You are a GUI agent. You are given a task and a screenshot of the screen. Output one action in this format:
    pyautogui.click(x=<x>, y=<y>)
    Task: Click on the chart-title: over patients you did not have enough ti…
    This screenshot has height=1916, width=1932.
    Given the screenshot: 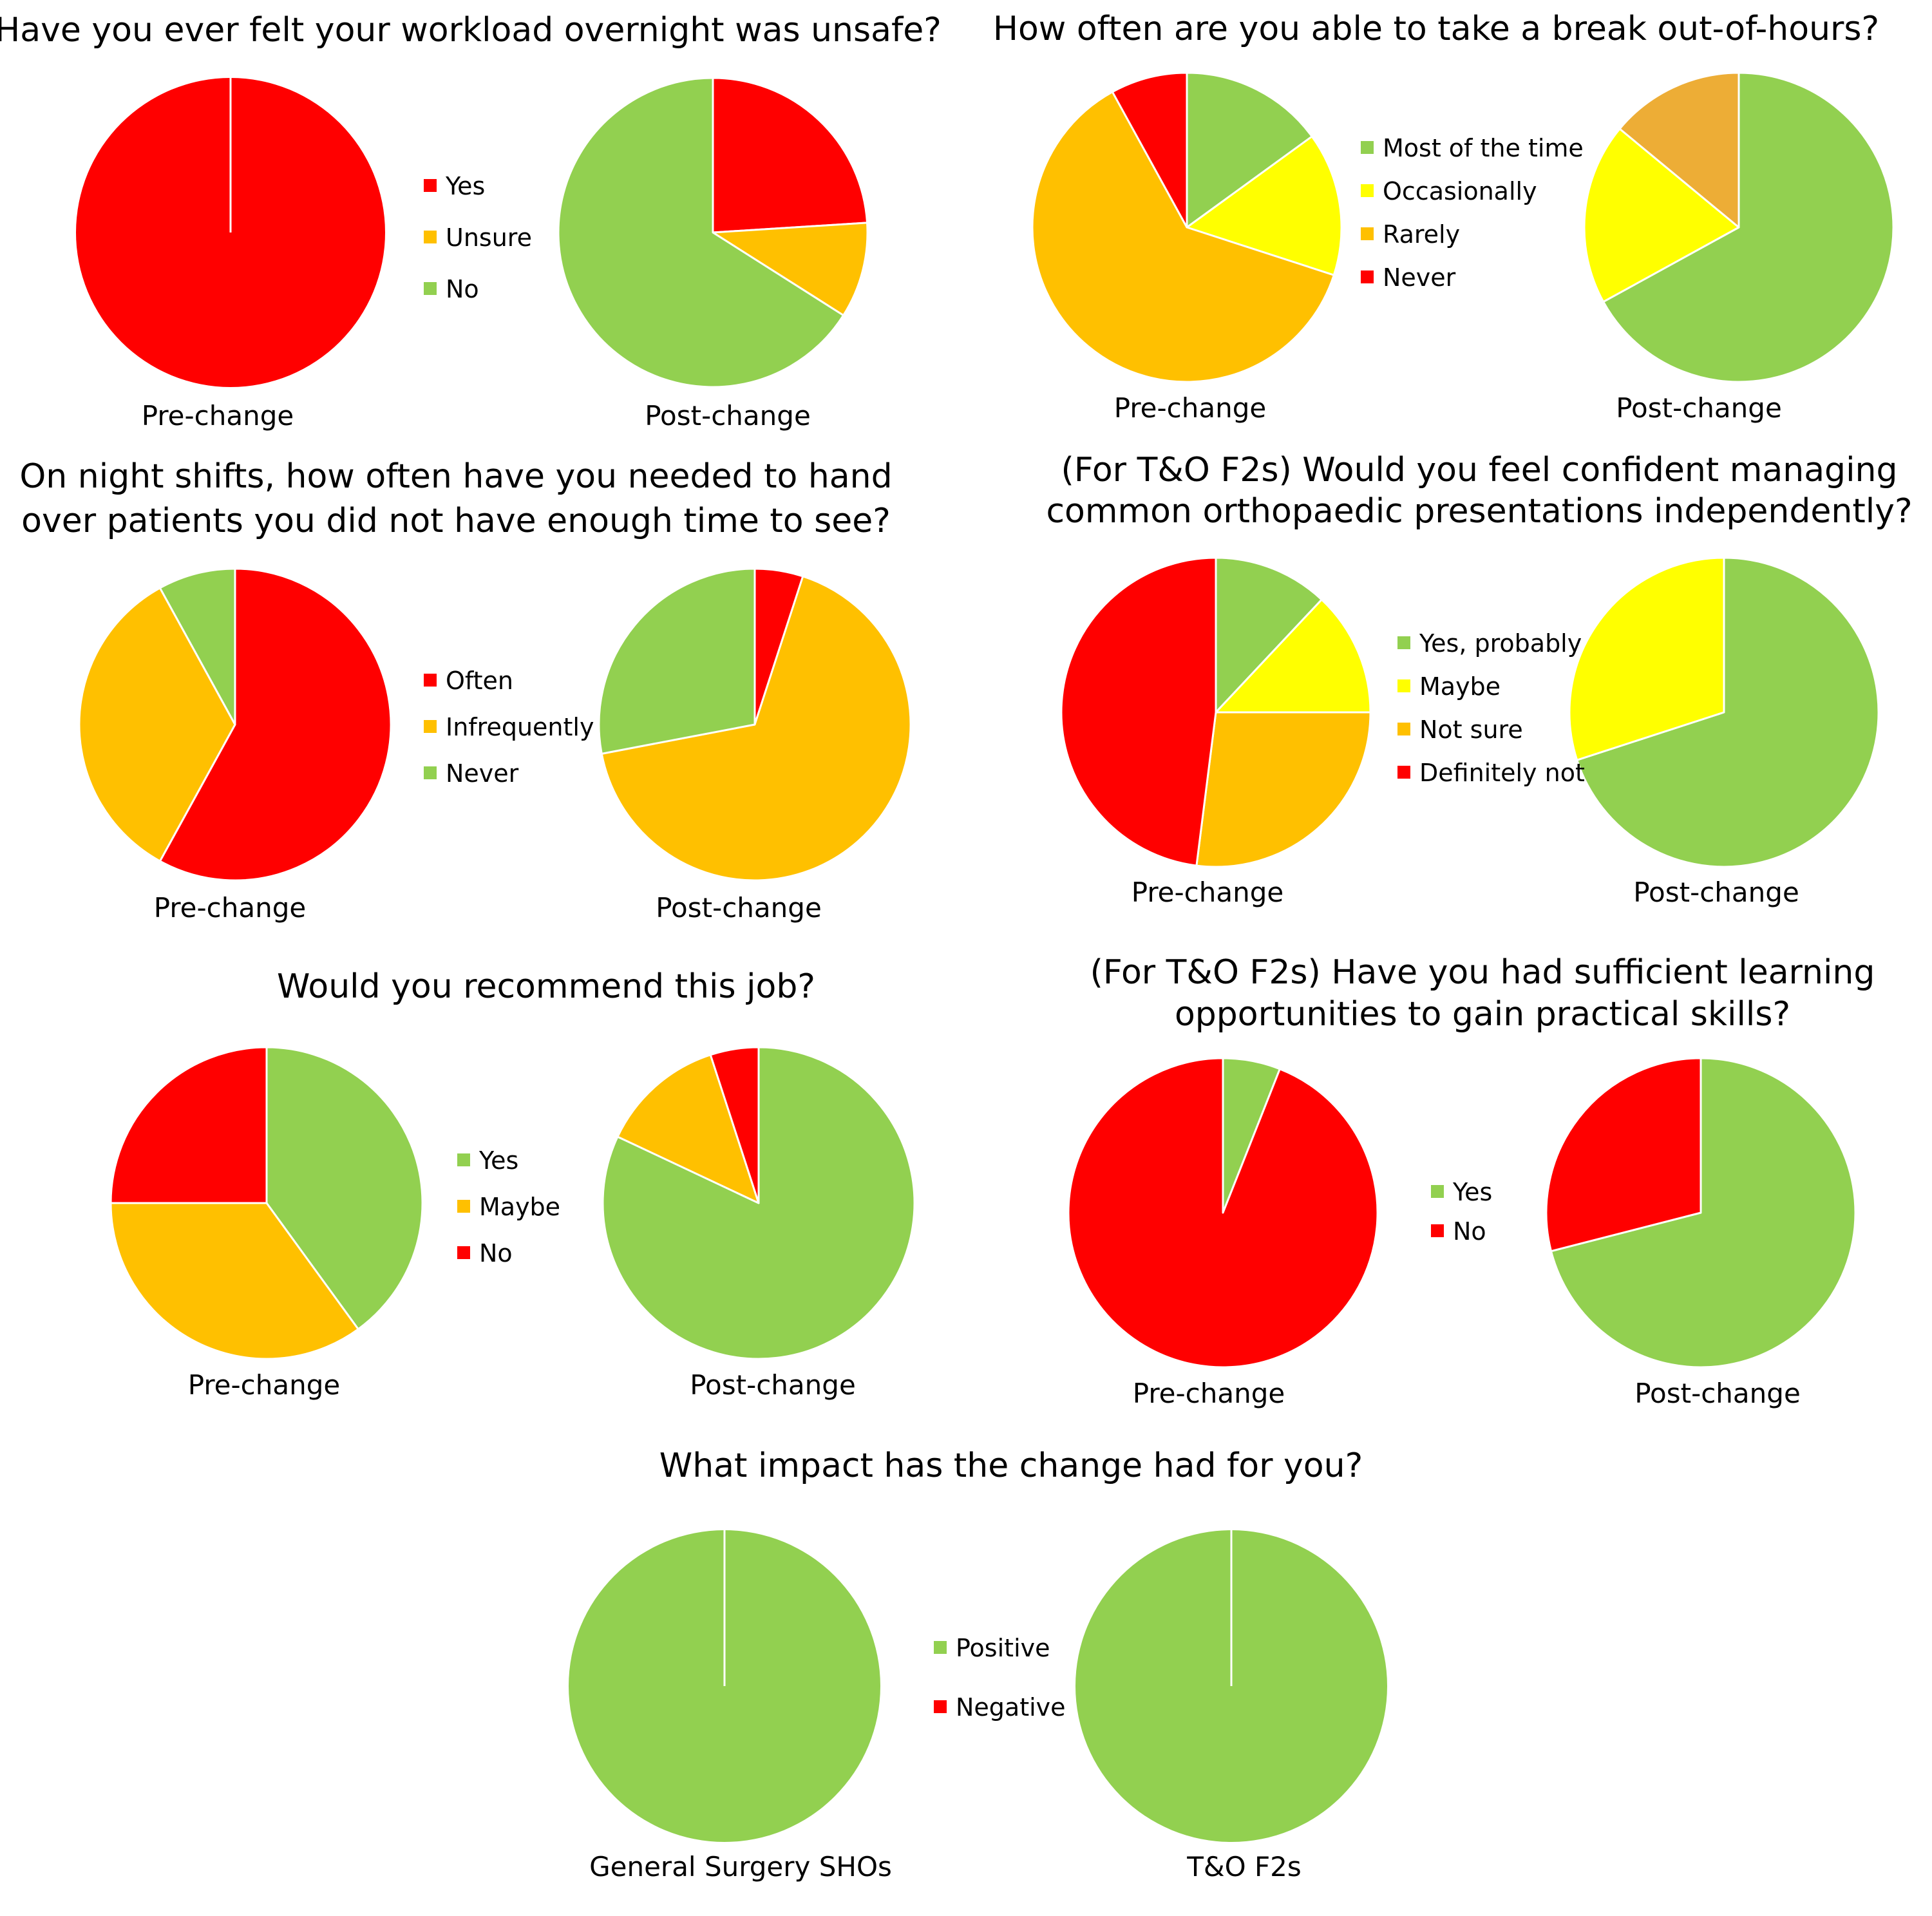 What is the action you would take?
    pyautogui.click(x=456, y=521)
    